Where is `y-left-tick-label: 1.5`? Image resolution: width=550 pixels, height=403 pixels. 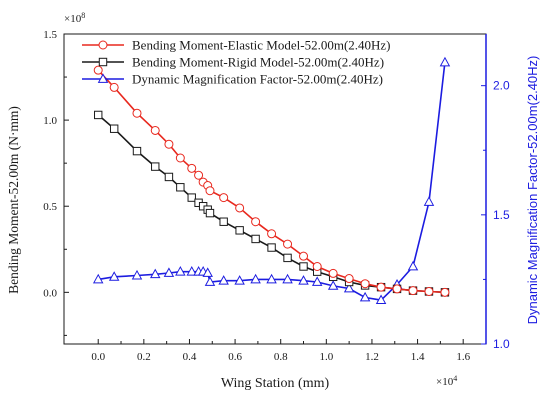 y-left-tick-label: 1.5 is located at coordinates (50, 35).